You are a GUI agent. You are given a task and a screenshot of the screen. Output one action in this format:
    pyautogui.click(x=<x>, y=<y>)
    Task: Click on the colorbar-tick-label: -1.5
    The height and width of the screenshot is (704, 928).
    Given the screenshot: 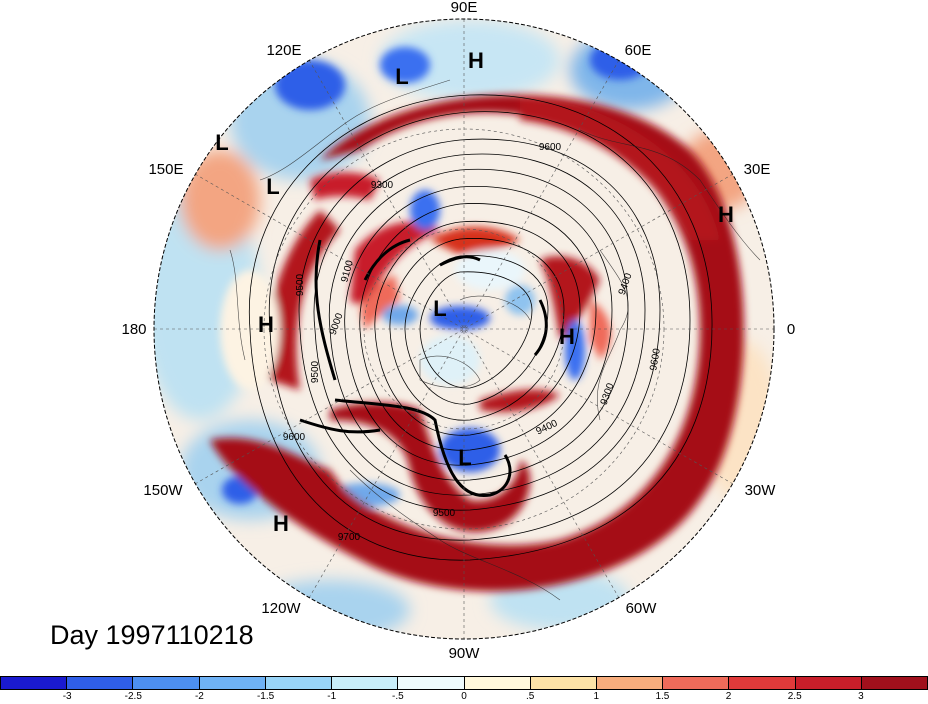 What is the action you would take?
    pyautogui.click(x=265, y=696)
    